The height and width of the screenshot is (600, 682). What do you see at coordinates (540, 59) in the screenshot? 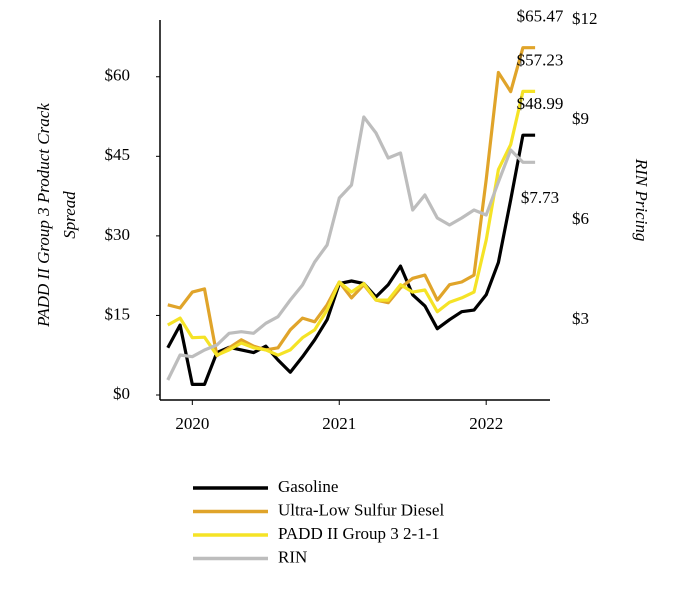
I see `end-label: $57.23` at bounding box center [540, 59].